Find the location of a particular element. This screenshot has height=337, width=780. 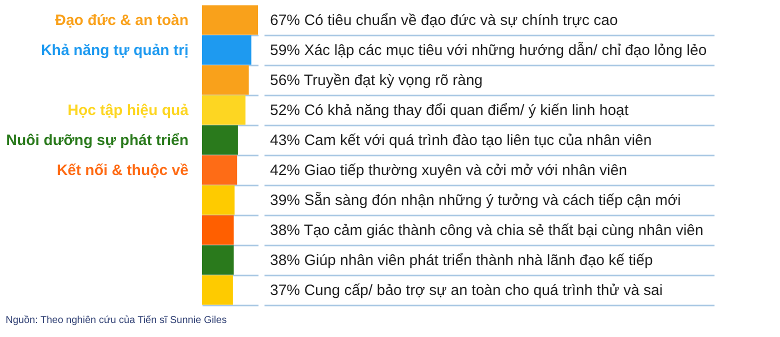

data-label: 38% Giúp nhân viên phát triển thành nhà lãnh đạo kế tiếp is located at coordinates (461, 260).